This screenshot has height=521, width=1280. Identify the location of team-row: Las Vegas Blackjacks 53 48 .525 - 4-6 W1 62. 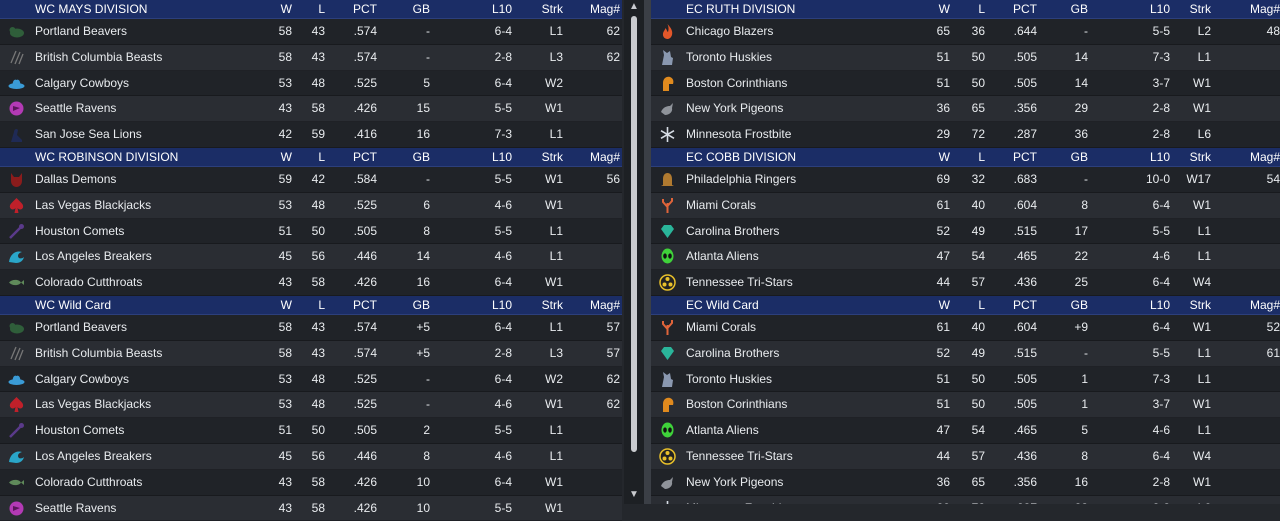
(311, 405).